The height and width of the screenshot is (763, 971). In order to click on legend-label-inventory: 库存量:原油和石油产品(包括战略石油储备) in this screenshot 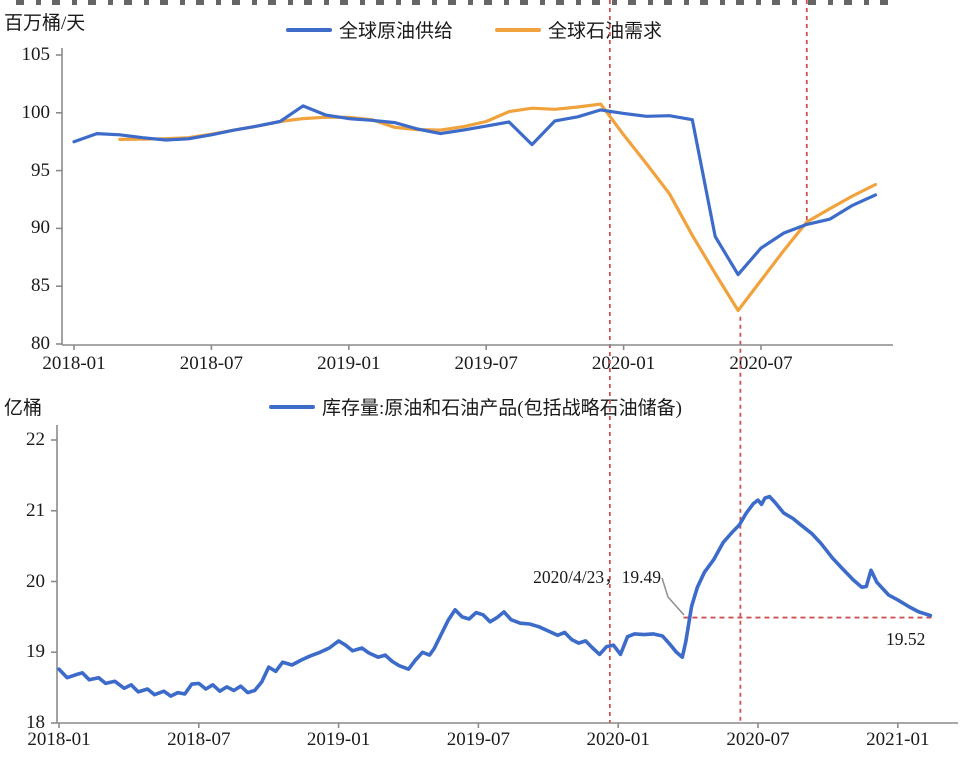, I will do `click(502, 408)`.